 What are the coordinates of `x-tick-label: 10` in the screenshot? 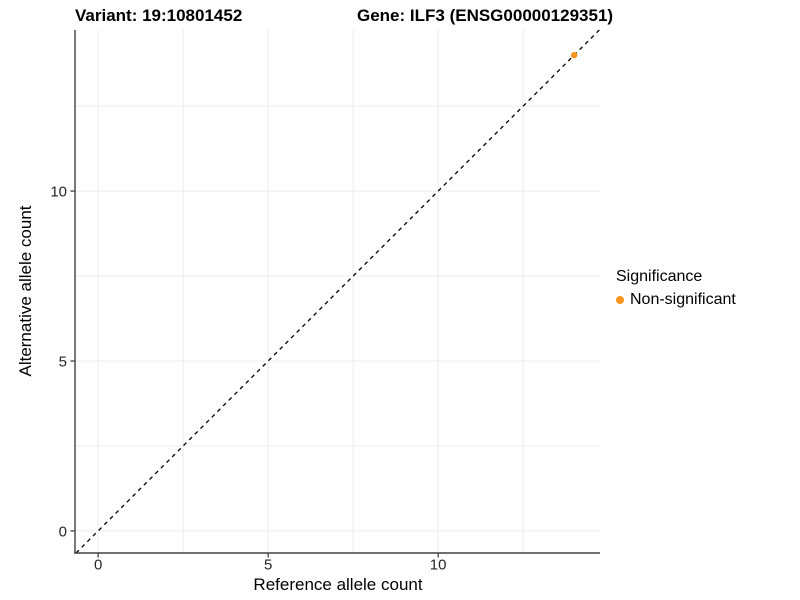 It's located at (438, 565).